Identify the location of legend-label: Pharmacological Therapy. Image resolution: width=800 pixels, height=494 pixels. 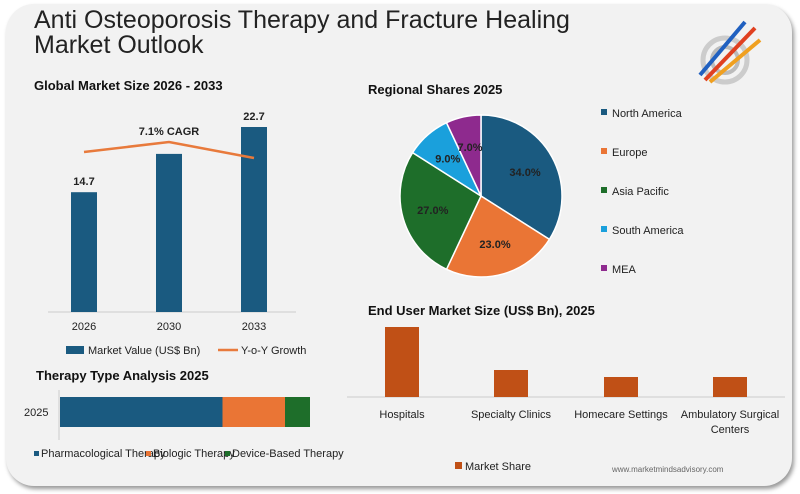
(103, 454).